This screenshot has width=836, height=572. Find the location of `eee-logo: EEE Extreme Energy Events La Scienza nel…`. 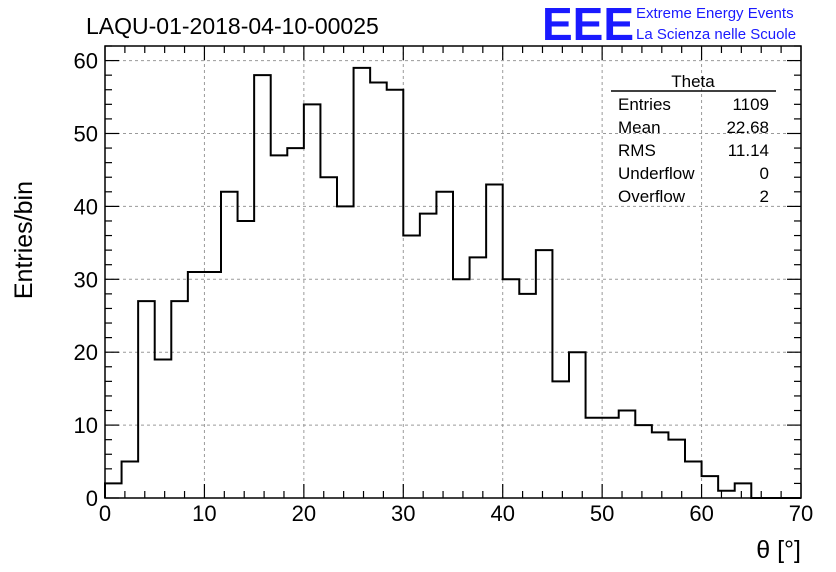

eee-logo: EEE Extreme Energy Events La Scienza nel… is located at coordinates (669, 25).